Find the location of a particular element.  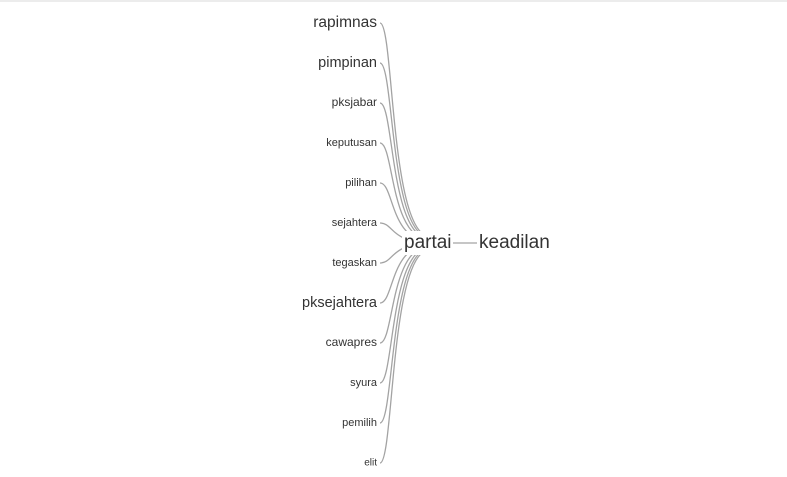

top-divider is located at coordinates (393, 1).